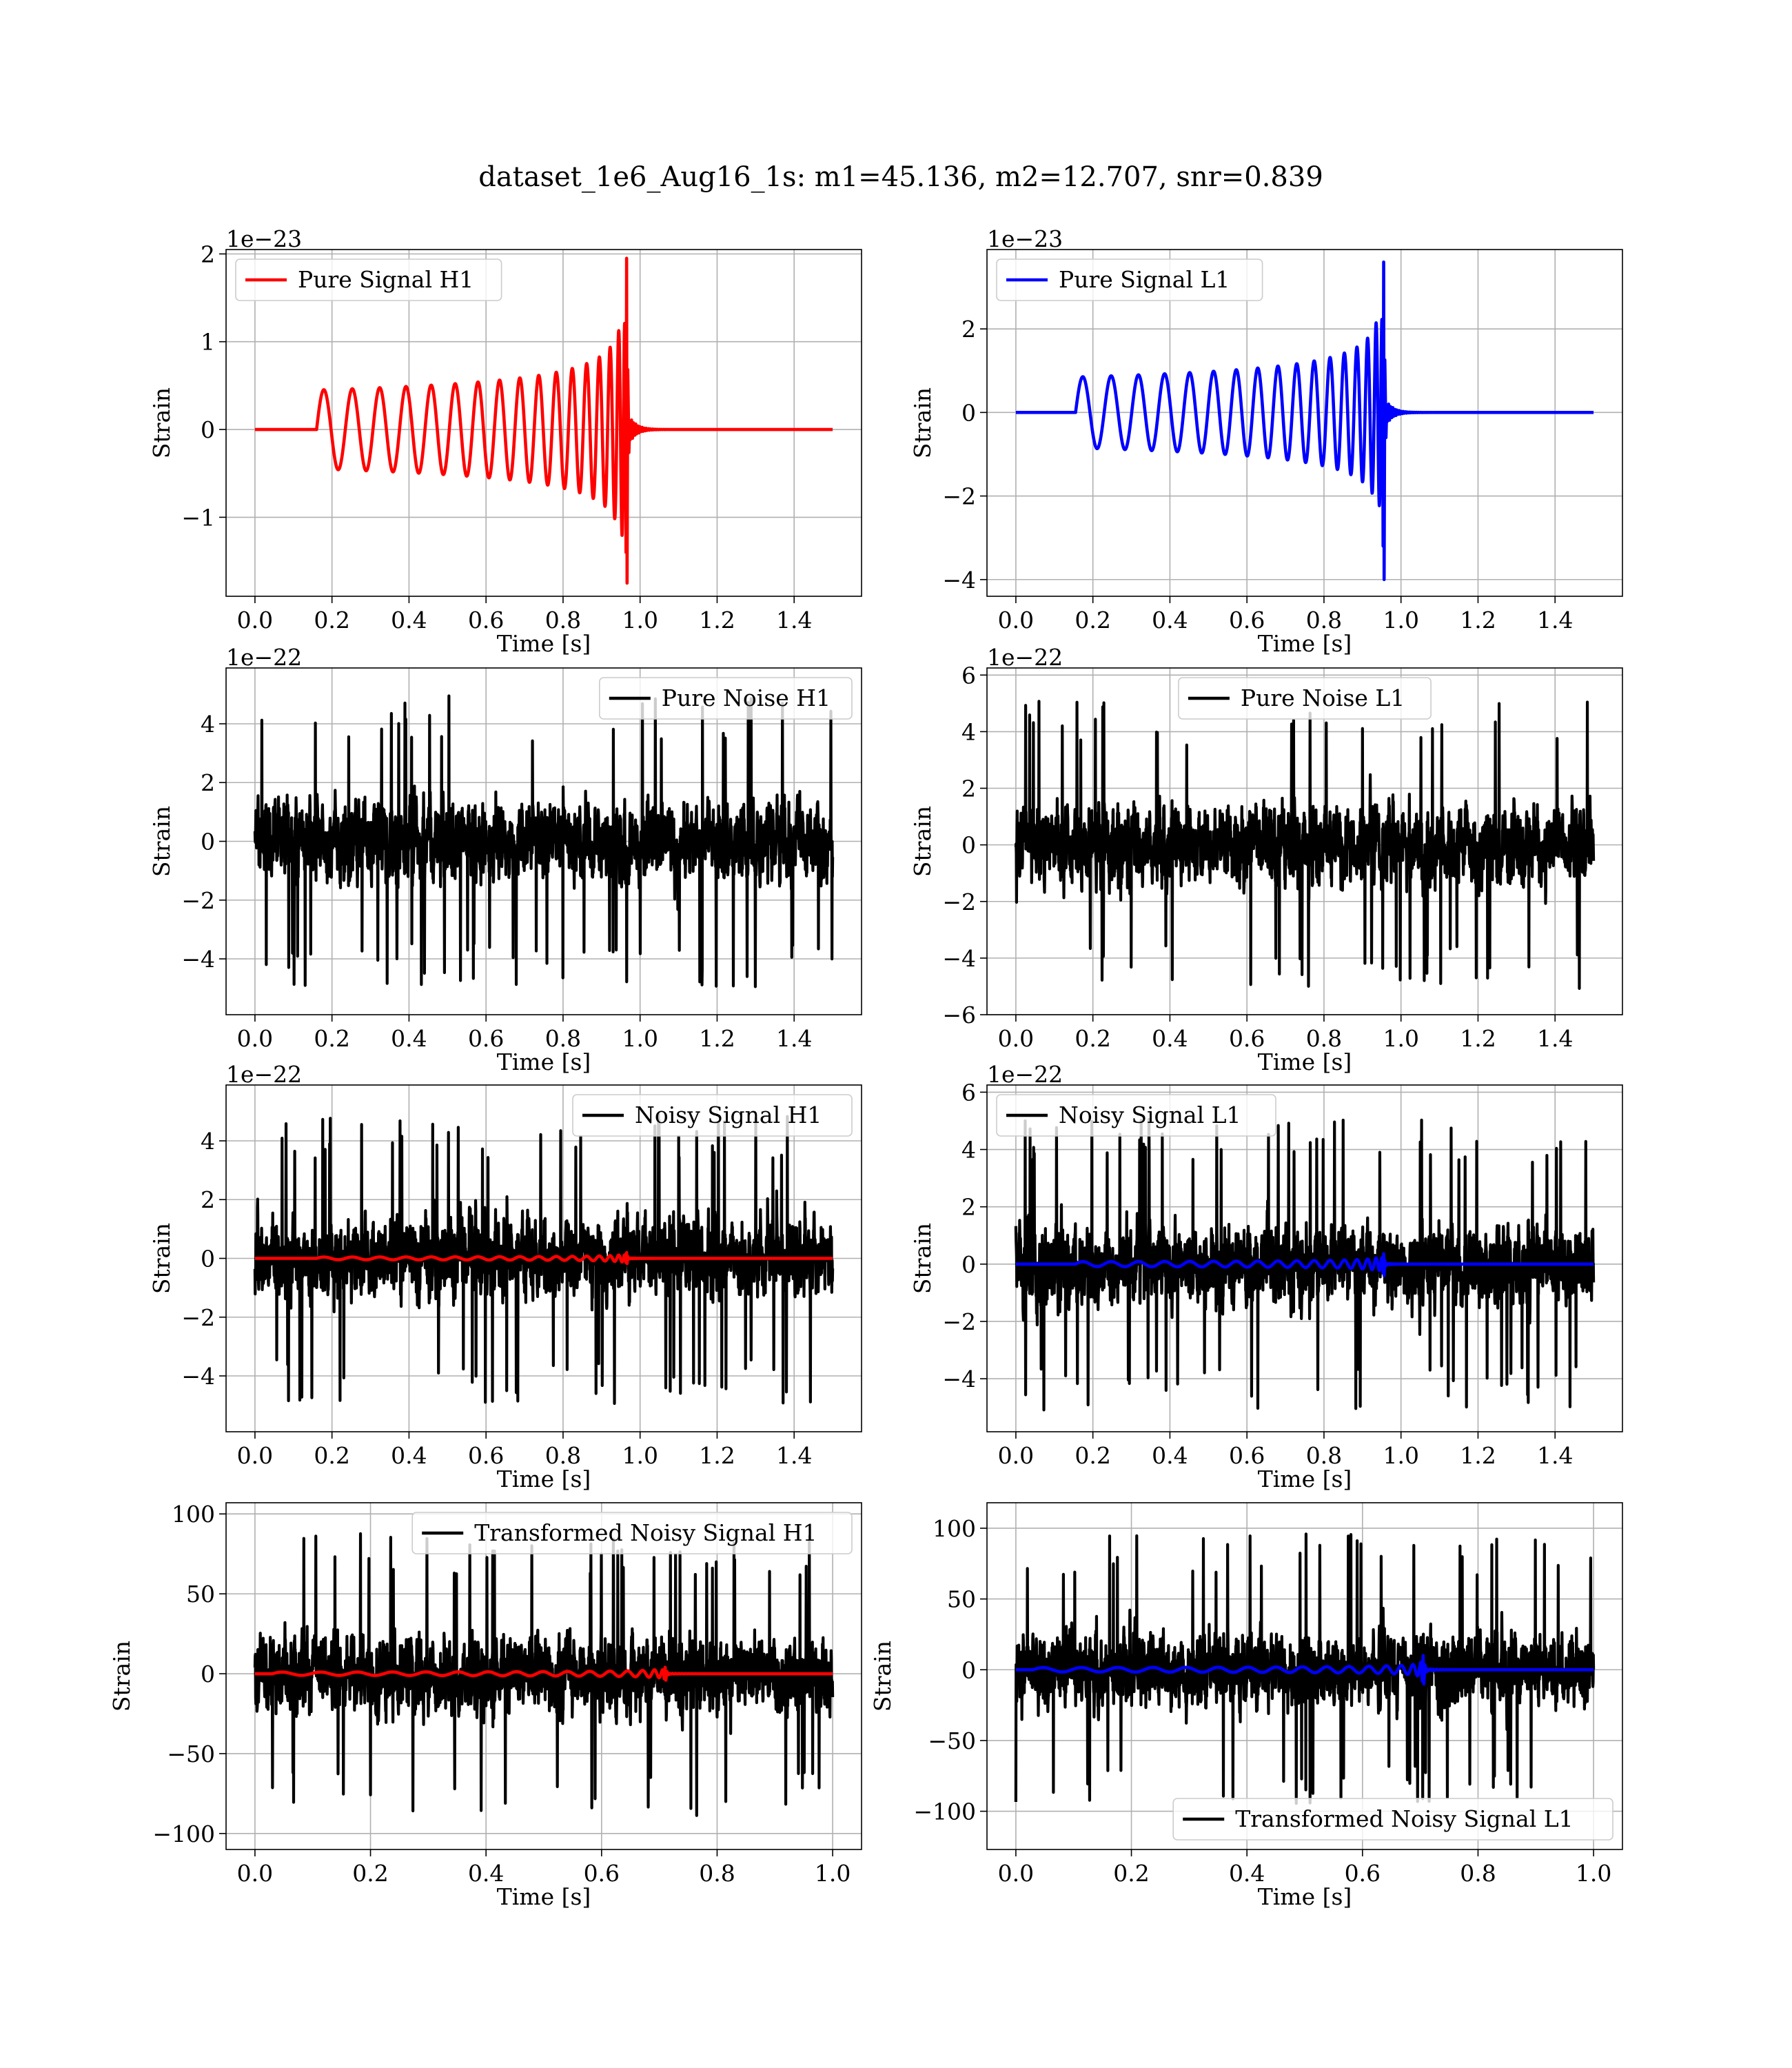 The height and width of the screenshot is (2068, 1792). Describe the element at coordinates (544, 841) in the screenshot. I see `series-line-pure-noise-h1` at that location.